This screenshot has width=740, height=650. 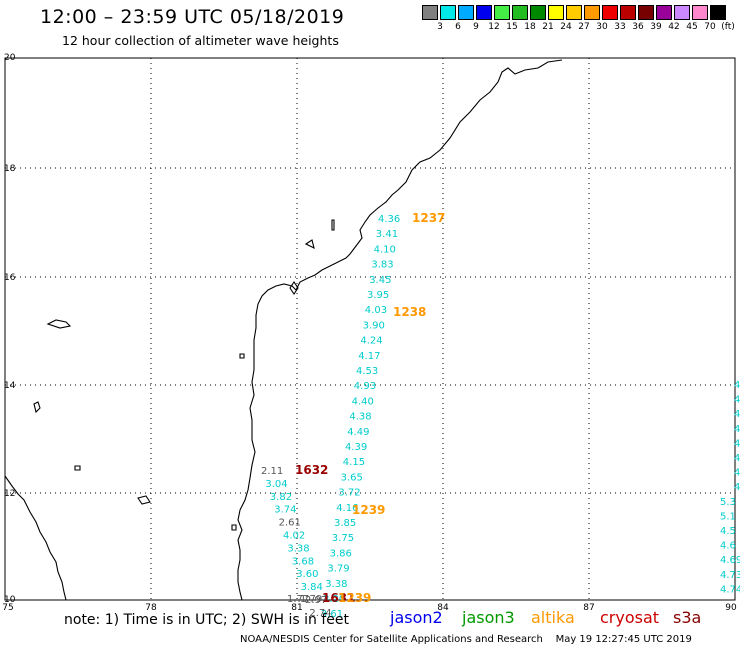 I want to click on track-reading: 3.85, so click(x=345, y=523).